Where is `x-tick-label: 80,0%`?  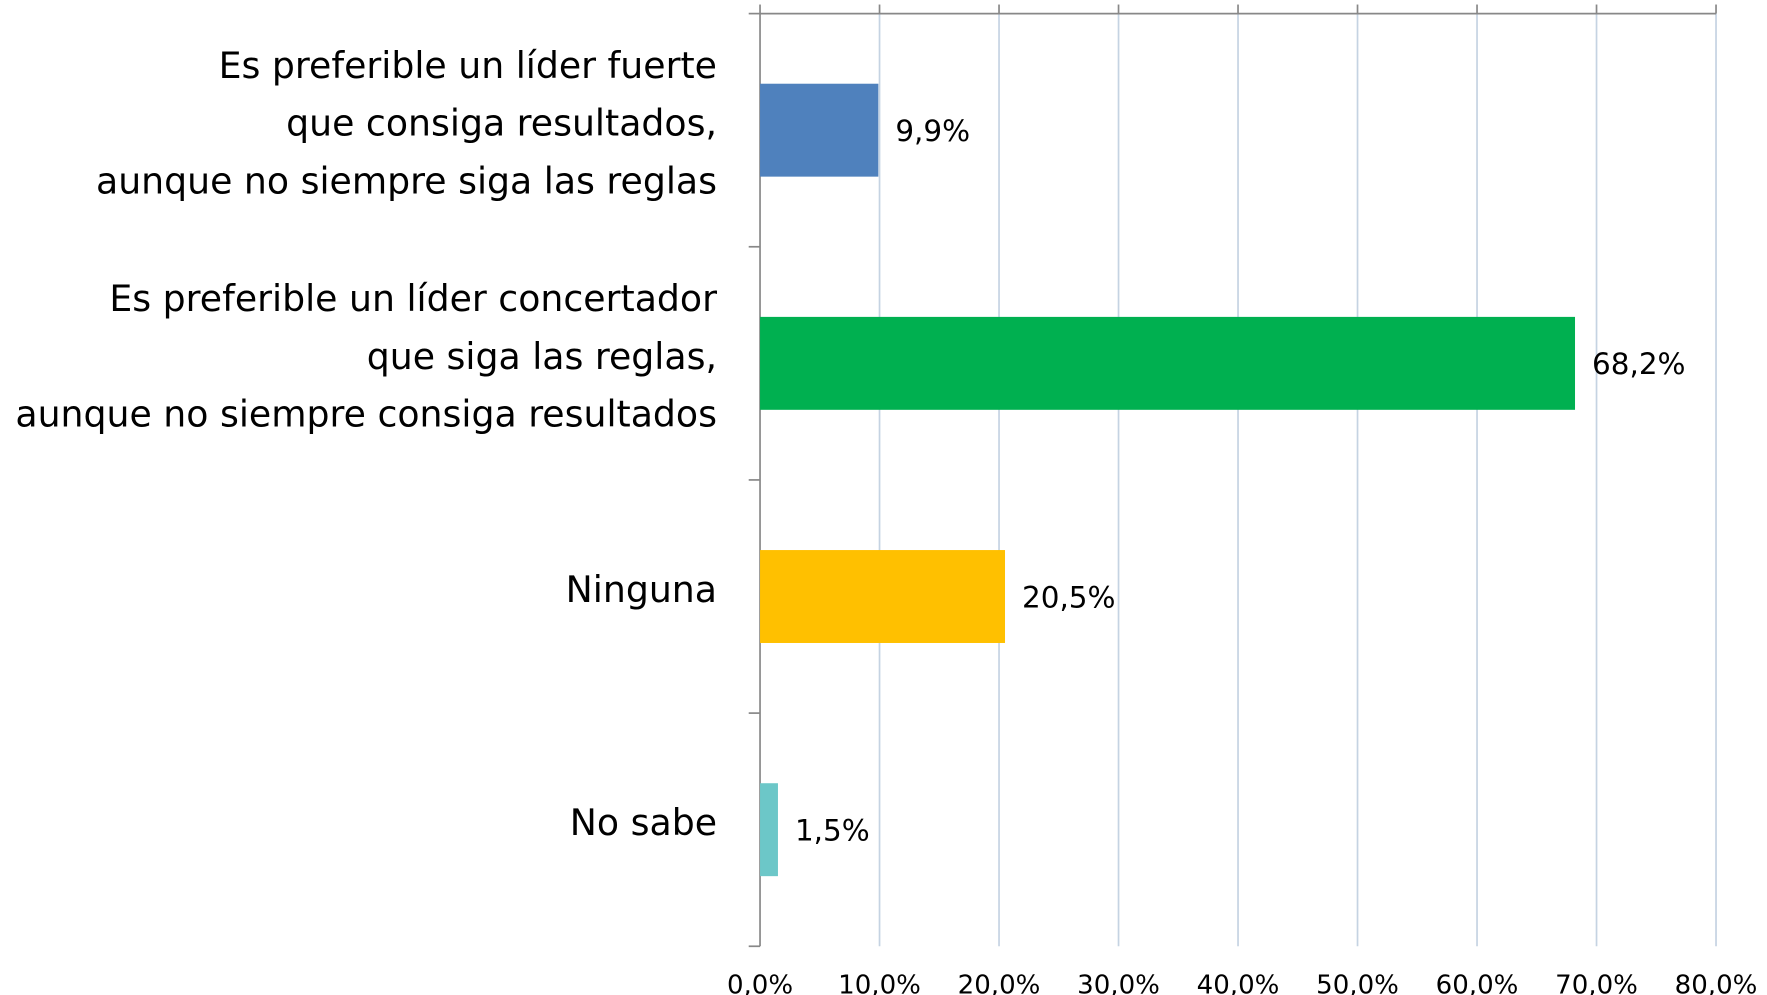 x-tick-label: 80,0% is located at coordinates (1716, 982).